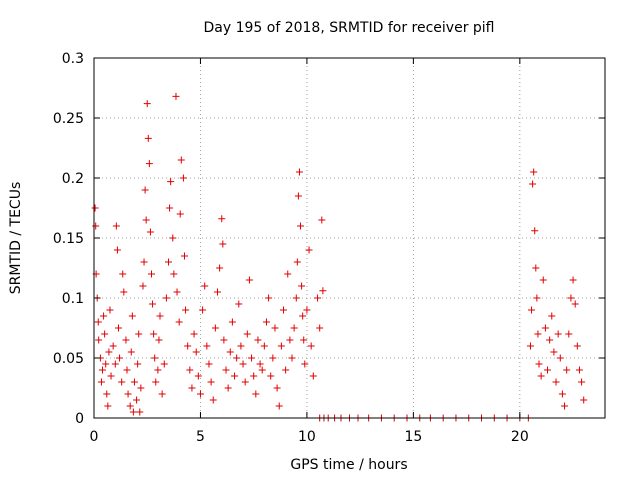 Image resolution: width=640 pixels, height=480 pixels. Describe the element at coordinates (73, 179) in the screenshot. I see `y-tick-label: 0.2` at that location.